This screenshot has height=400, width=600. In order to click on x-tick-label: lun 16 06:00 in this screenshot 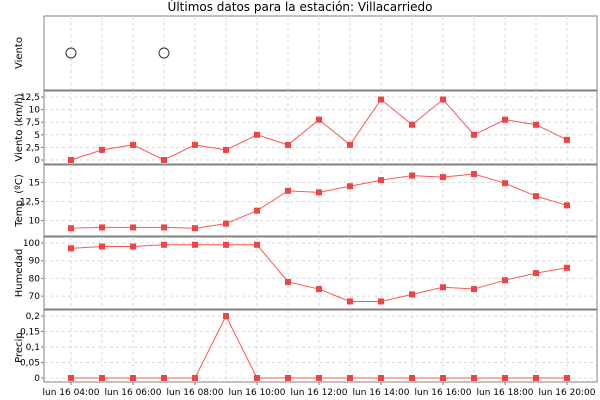, I will do `click(132, 393)`.